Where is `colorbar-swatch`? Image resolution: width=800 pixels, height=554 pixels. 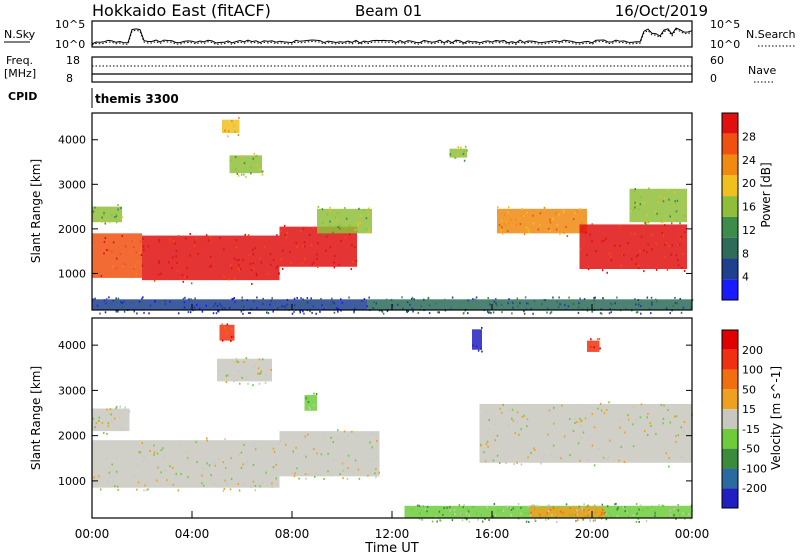
colorbar-swatch is located at coordinates (730, 458).